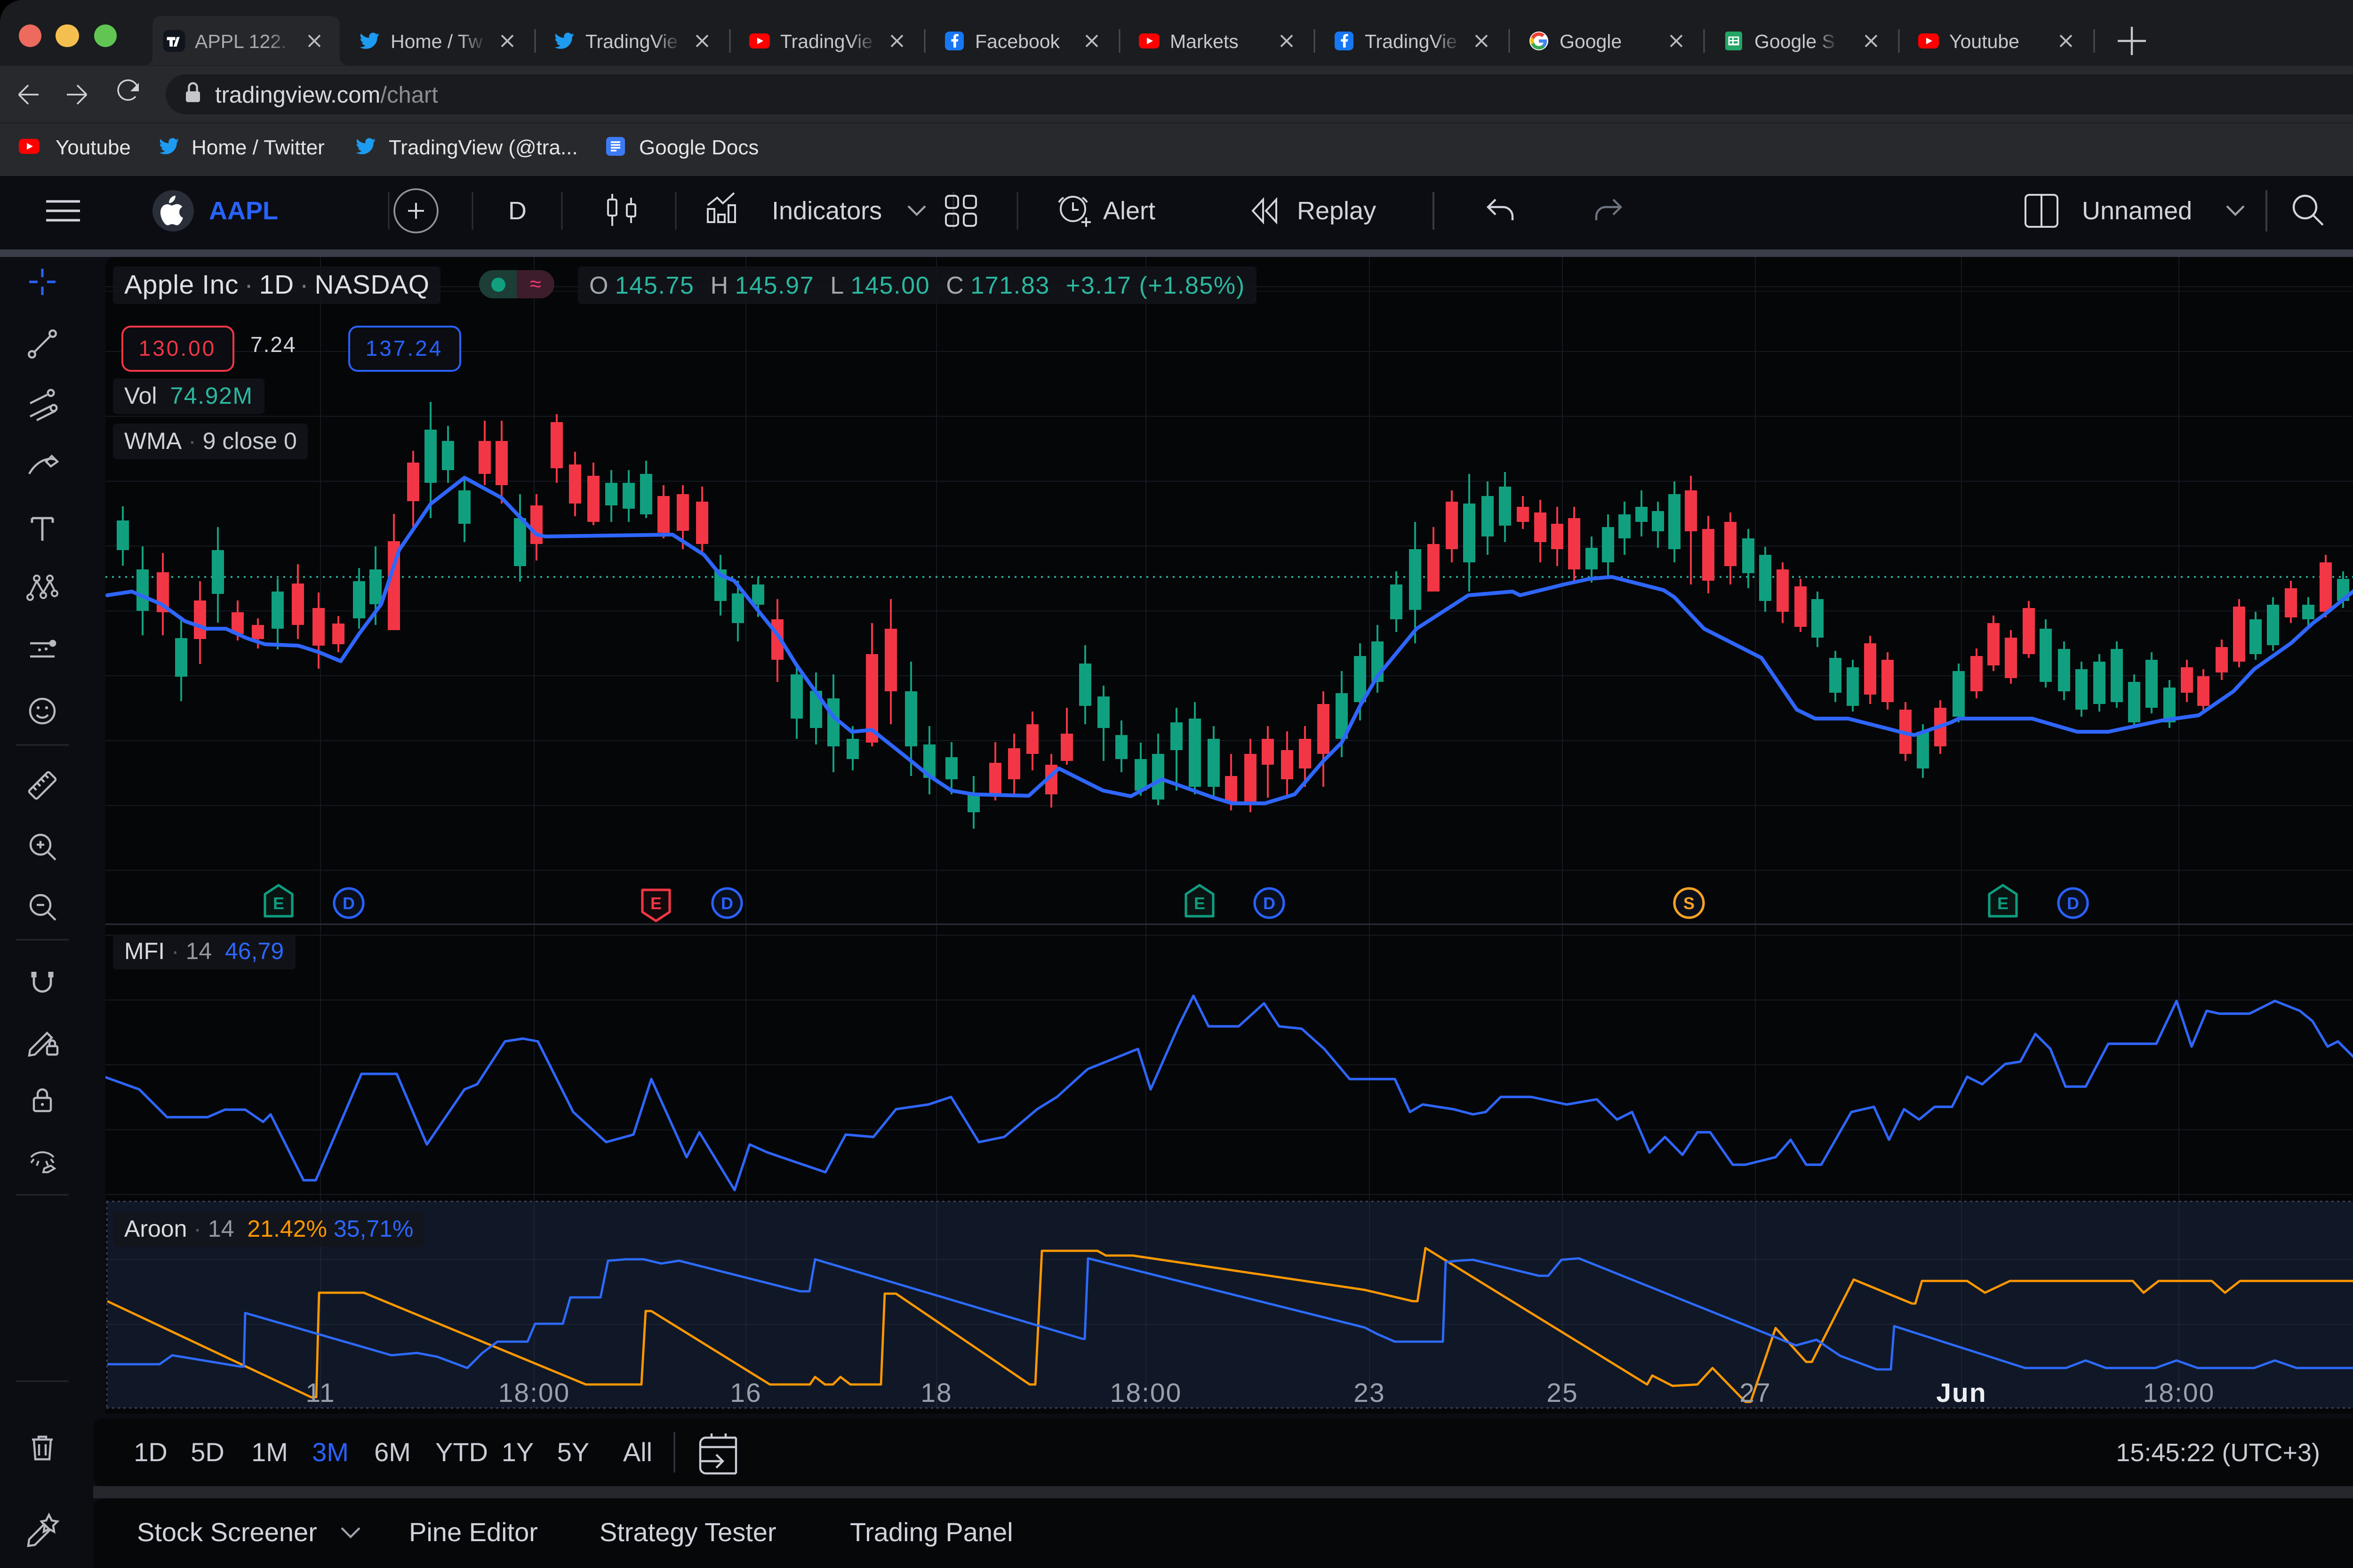  Describe the element at coordinates (269, 1451) in the screenshot. I see `svg-text: 1M` at that location.